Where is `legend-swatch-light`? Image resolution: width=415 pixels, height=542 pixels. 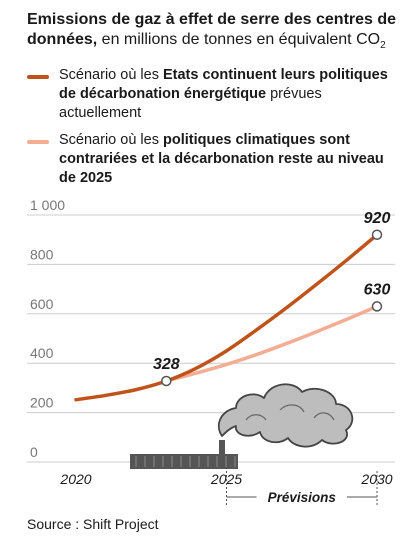
legend-swatch-light is located at coordinates (38, 142).